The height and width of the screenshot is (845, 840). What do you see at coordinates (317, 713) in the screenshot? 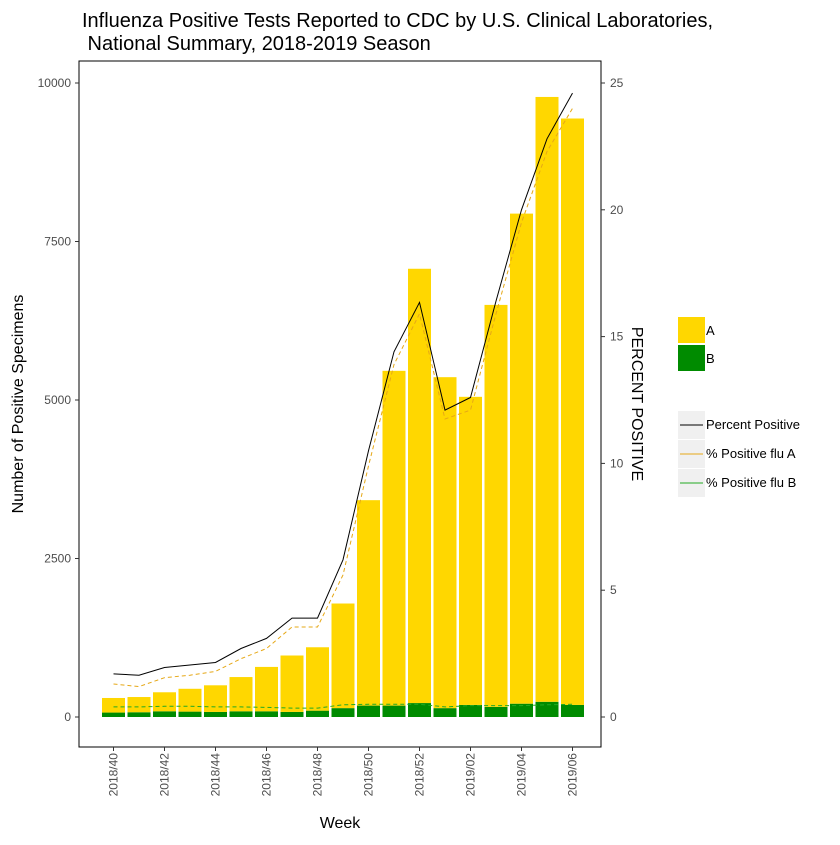
I see `bar-b-2018/48` at bounding box center [317, 713].